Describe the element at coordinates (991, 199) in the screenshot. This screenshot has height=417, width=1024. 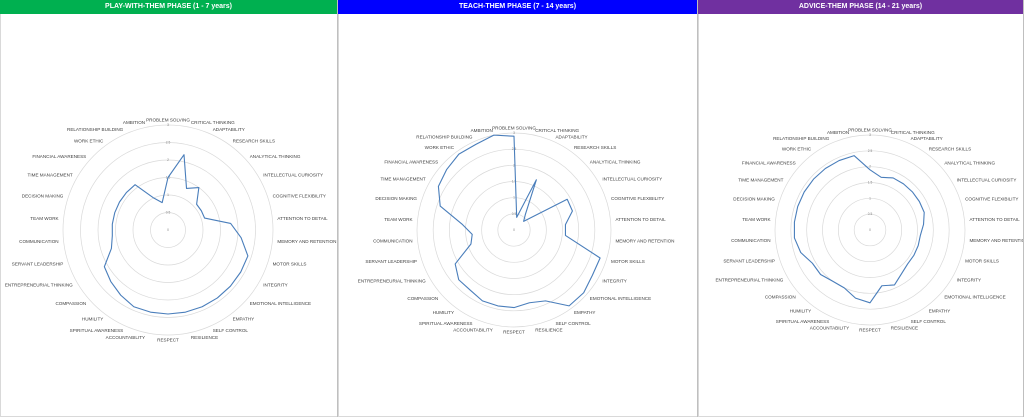
I see `category-label: COGNITIVE FLEXIBILITY` at that location.